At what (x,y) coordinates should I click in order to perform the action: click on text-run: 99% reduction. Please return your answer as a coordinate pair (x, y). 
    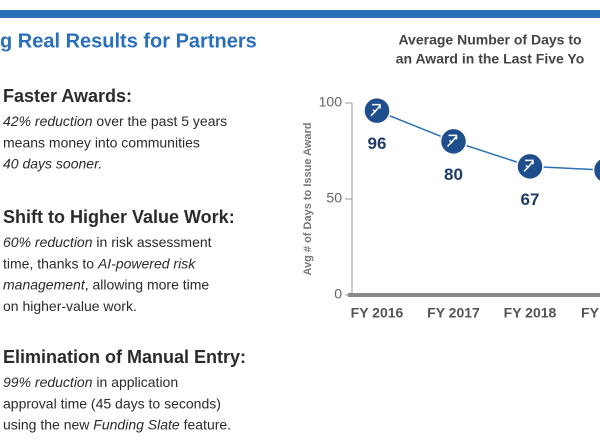
    Looking at the image, I should click on (48, 382).